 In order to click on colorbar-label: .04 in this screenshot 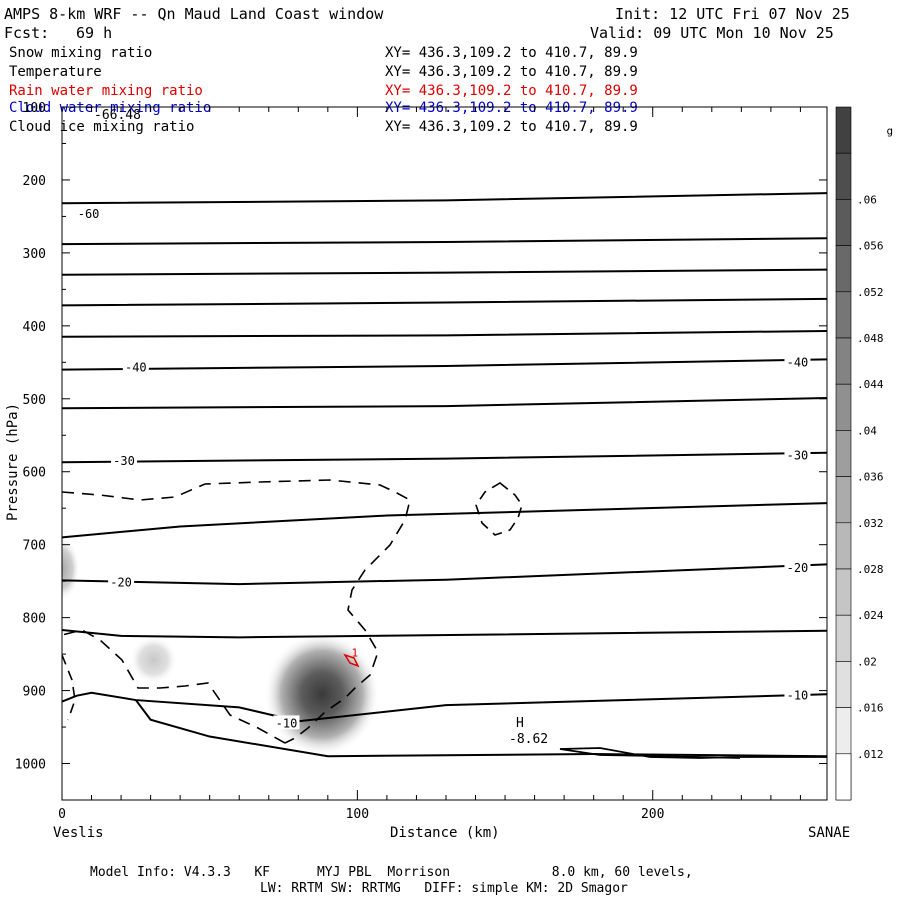, I will do `click(867, 430)`.